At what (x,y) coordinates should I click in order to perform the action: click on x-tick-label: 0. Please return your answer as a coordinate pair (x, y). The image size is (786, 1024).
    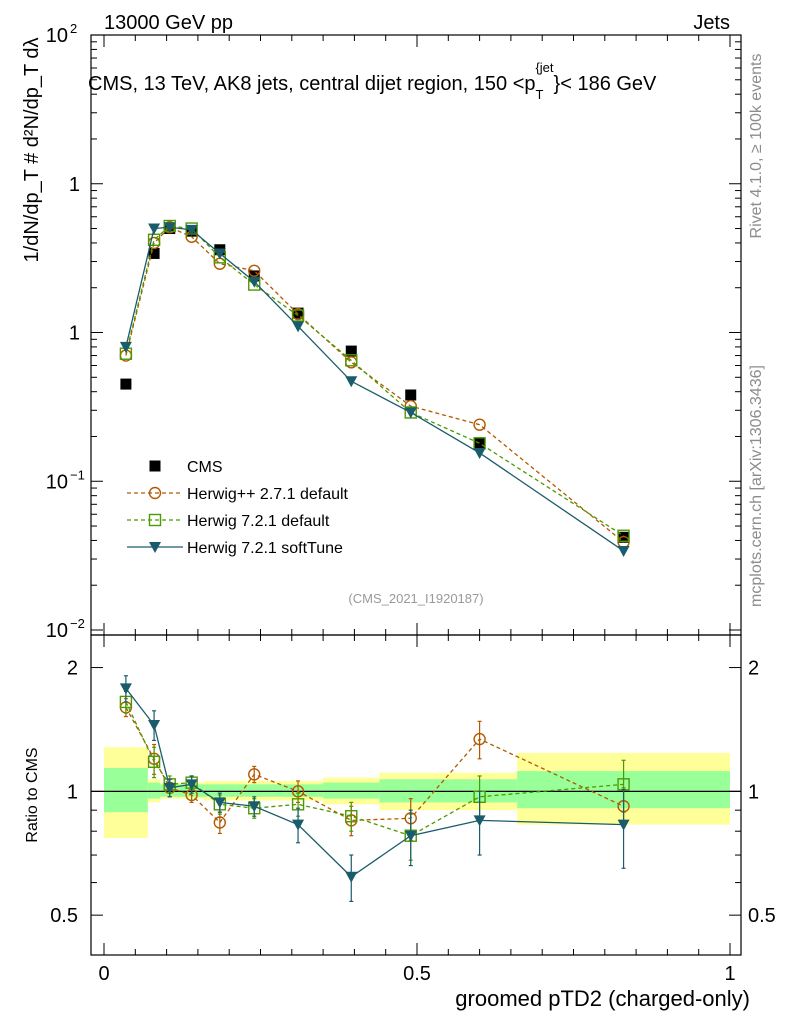
    Looking at the image, I should click on (103, 974).